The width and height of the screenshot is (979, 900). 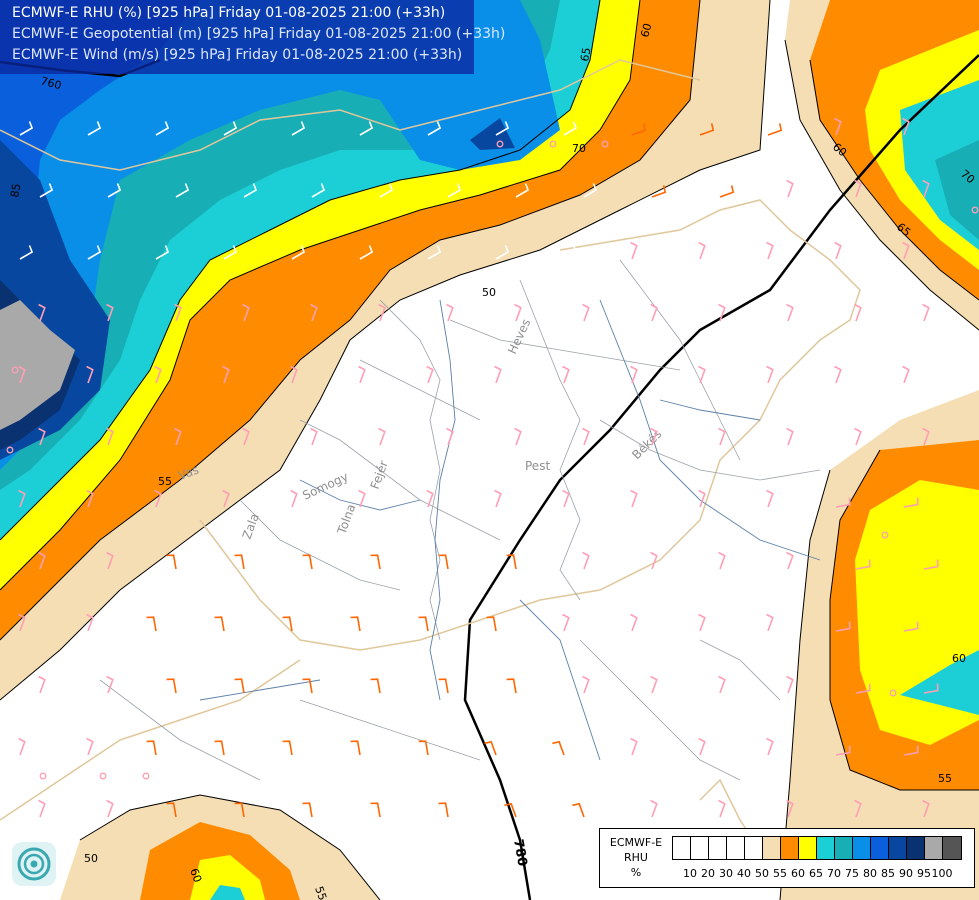 I want to click on contour-label: 65, so click(x=585, y=54).